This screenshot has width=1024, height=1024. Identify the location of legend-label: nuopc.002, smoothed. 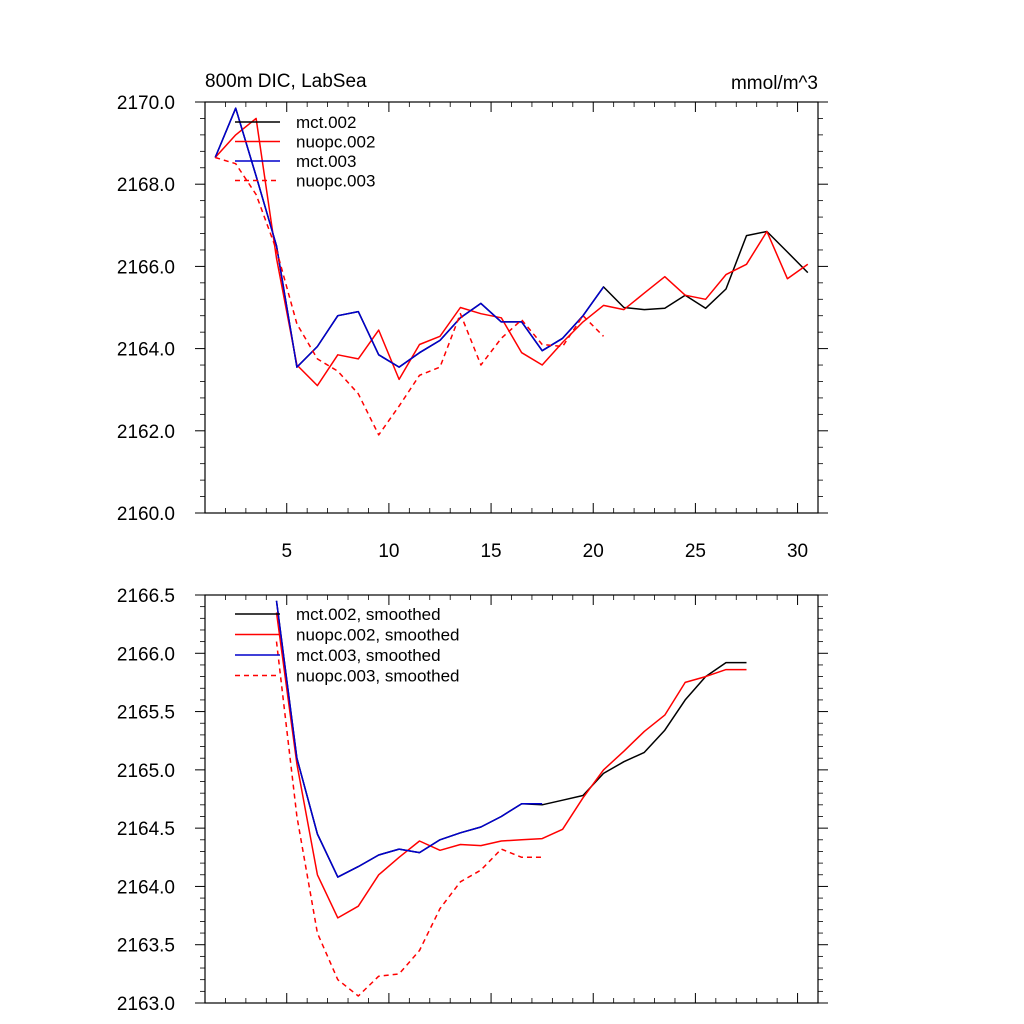
(378, 635).